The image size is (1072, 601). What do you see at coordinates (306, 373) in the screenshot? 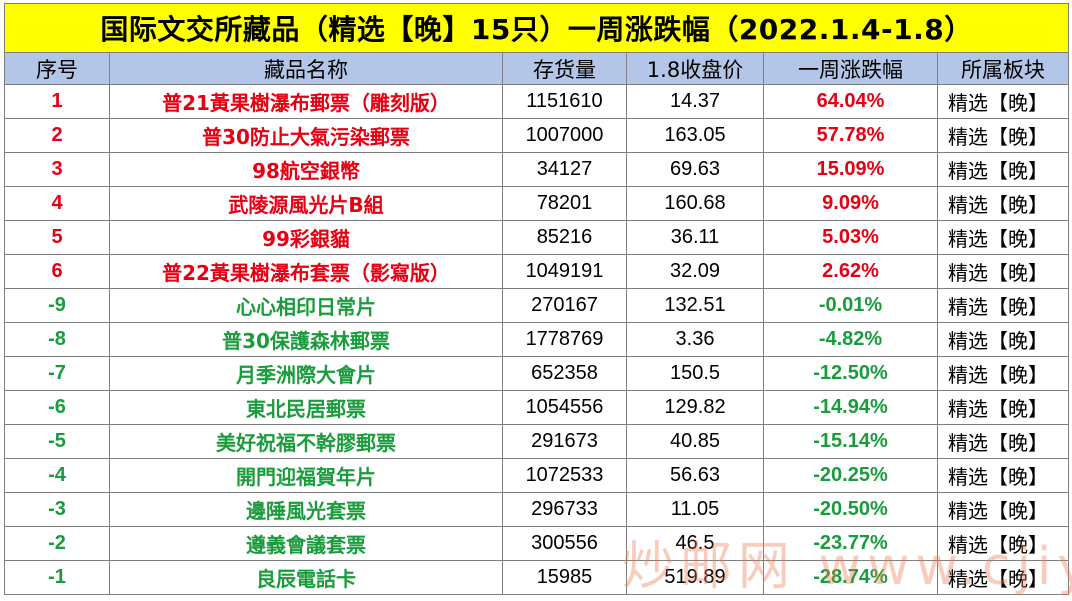
I see `name-cell: 月季洲際大會片` at bounding box center [306, 373].